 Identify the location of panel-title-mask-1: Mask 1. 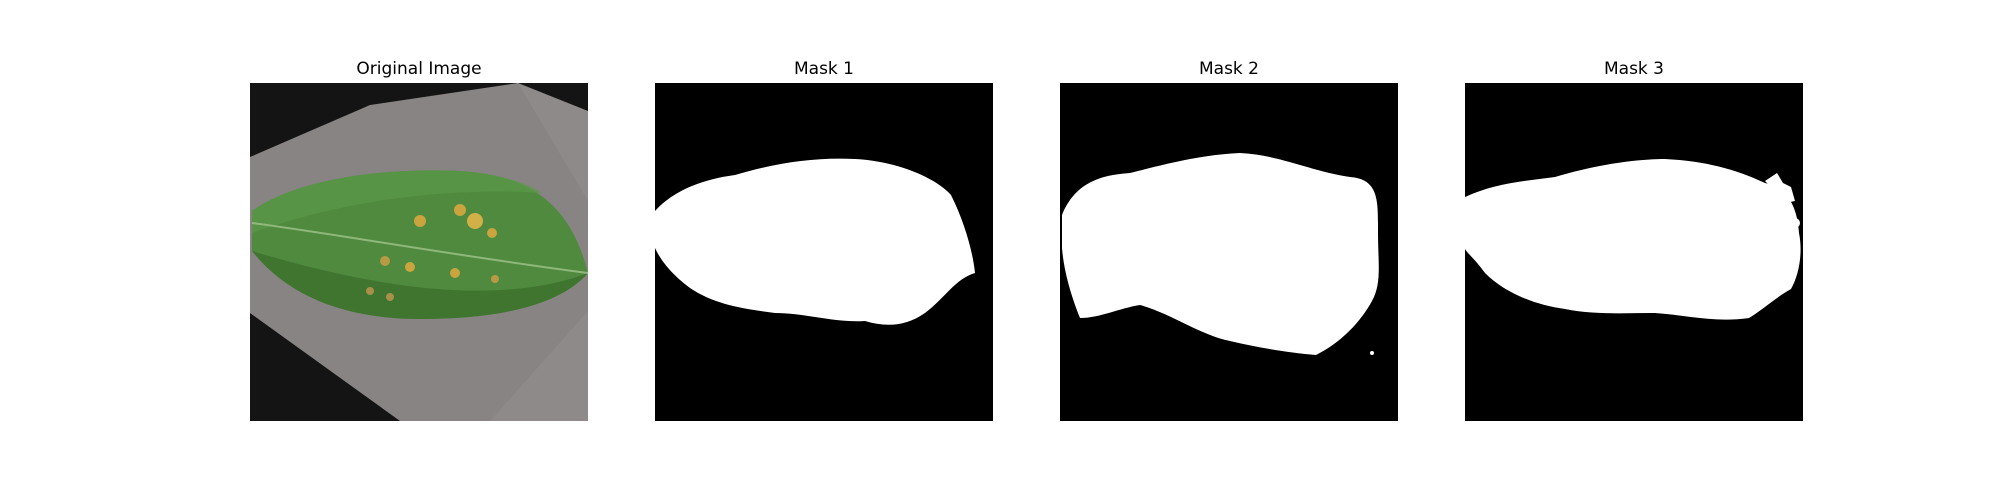
(823, 69).